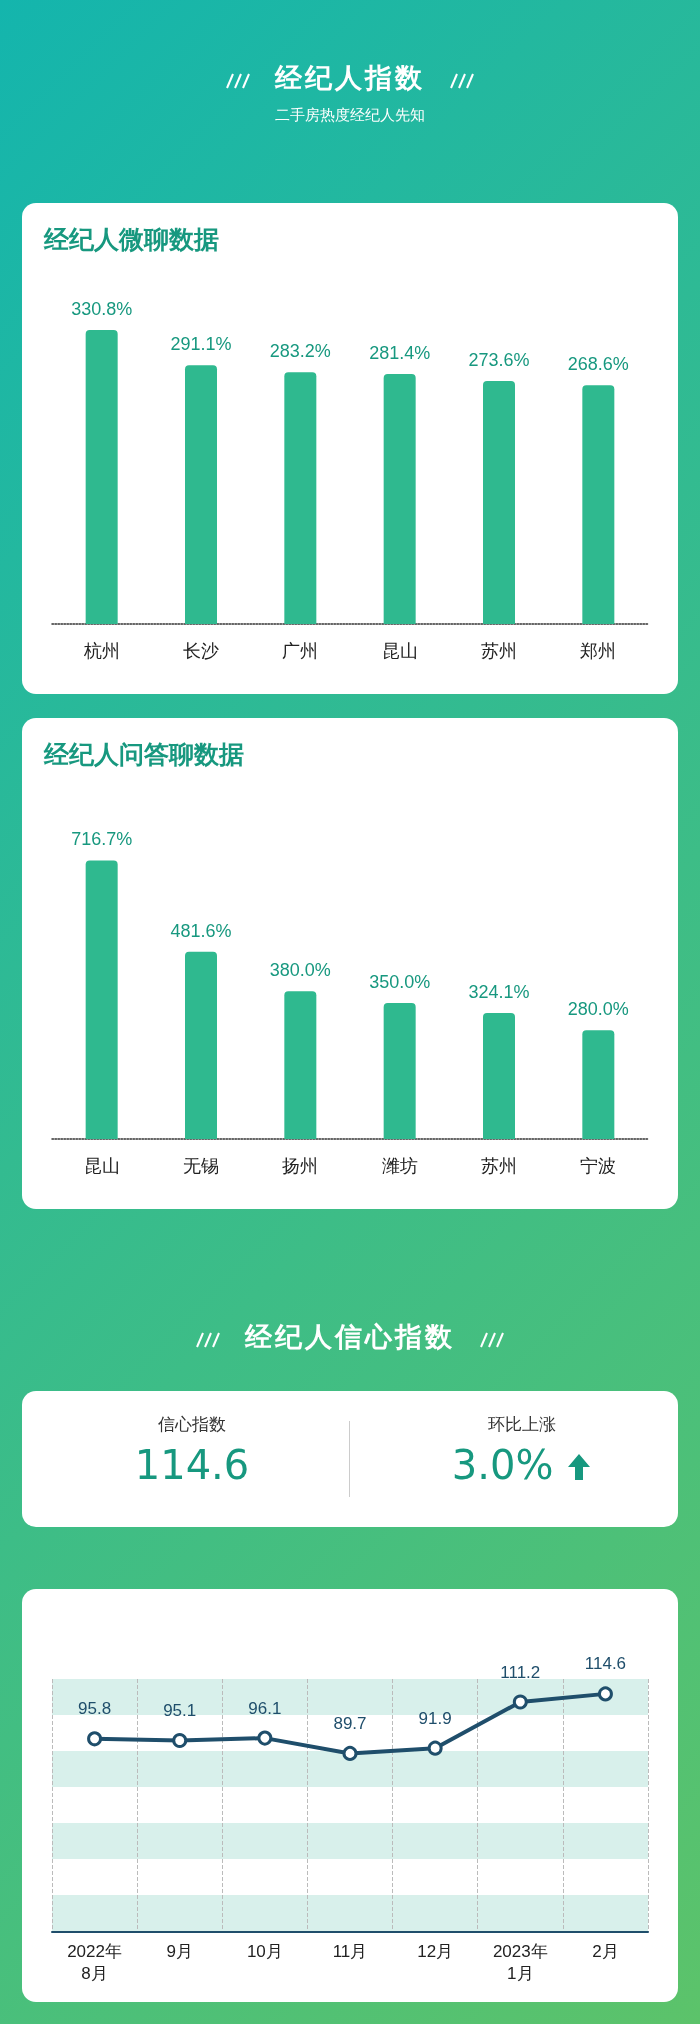 This screenshot has width=700, height=2024. Describe the element at coordinates (179, 1951) in the screenshot. I see `x-tick-label: 9月` at that location.